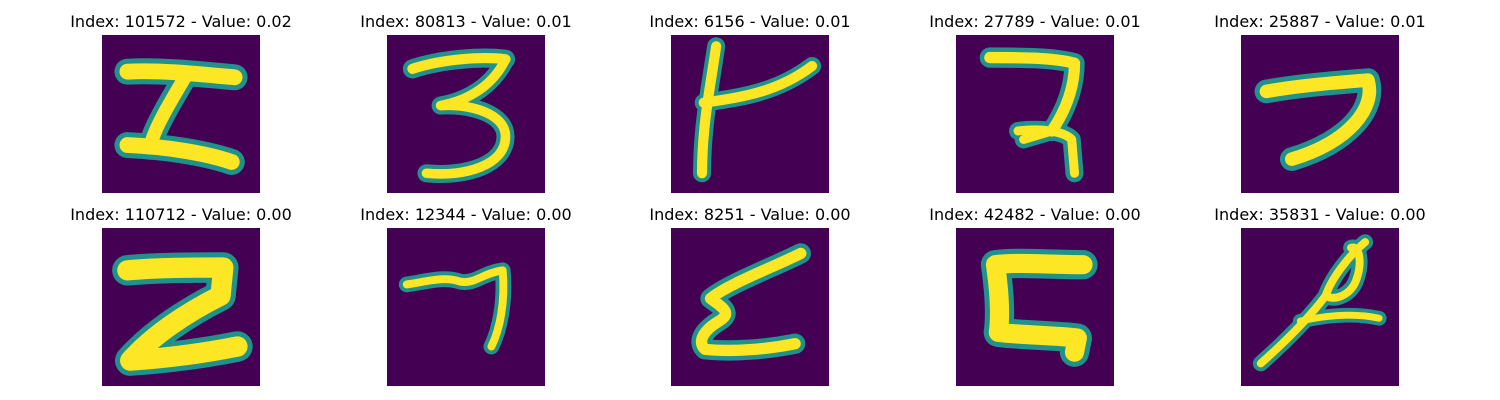 The image size is (1500, 400). Describe the element at coordinates (181, 21) in the screenshot. I see `panel-title: Index: 101572 - Value: 0.02` at that location.